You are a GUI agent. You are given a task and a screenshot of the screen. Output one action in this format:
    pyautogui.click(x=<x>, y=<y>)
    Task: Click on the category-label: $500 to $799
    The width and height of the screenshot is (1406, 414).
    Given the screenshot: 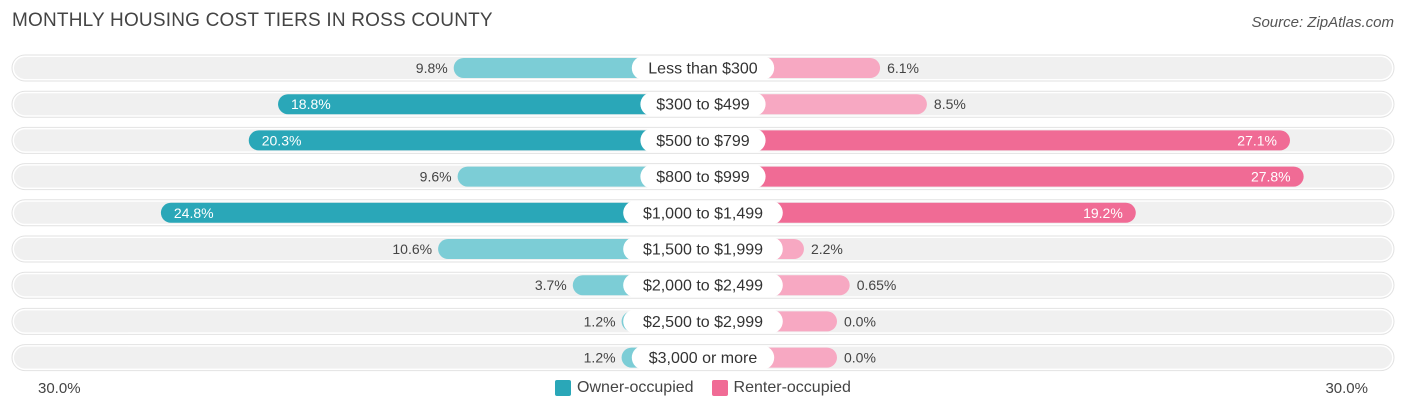 What is the action you would take?
    pyautogui.click(x=703, y=141)
    